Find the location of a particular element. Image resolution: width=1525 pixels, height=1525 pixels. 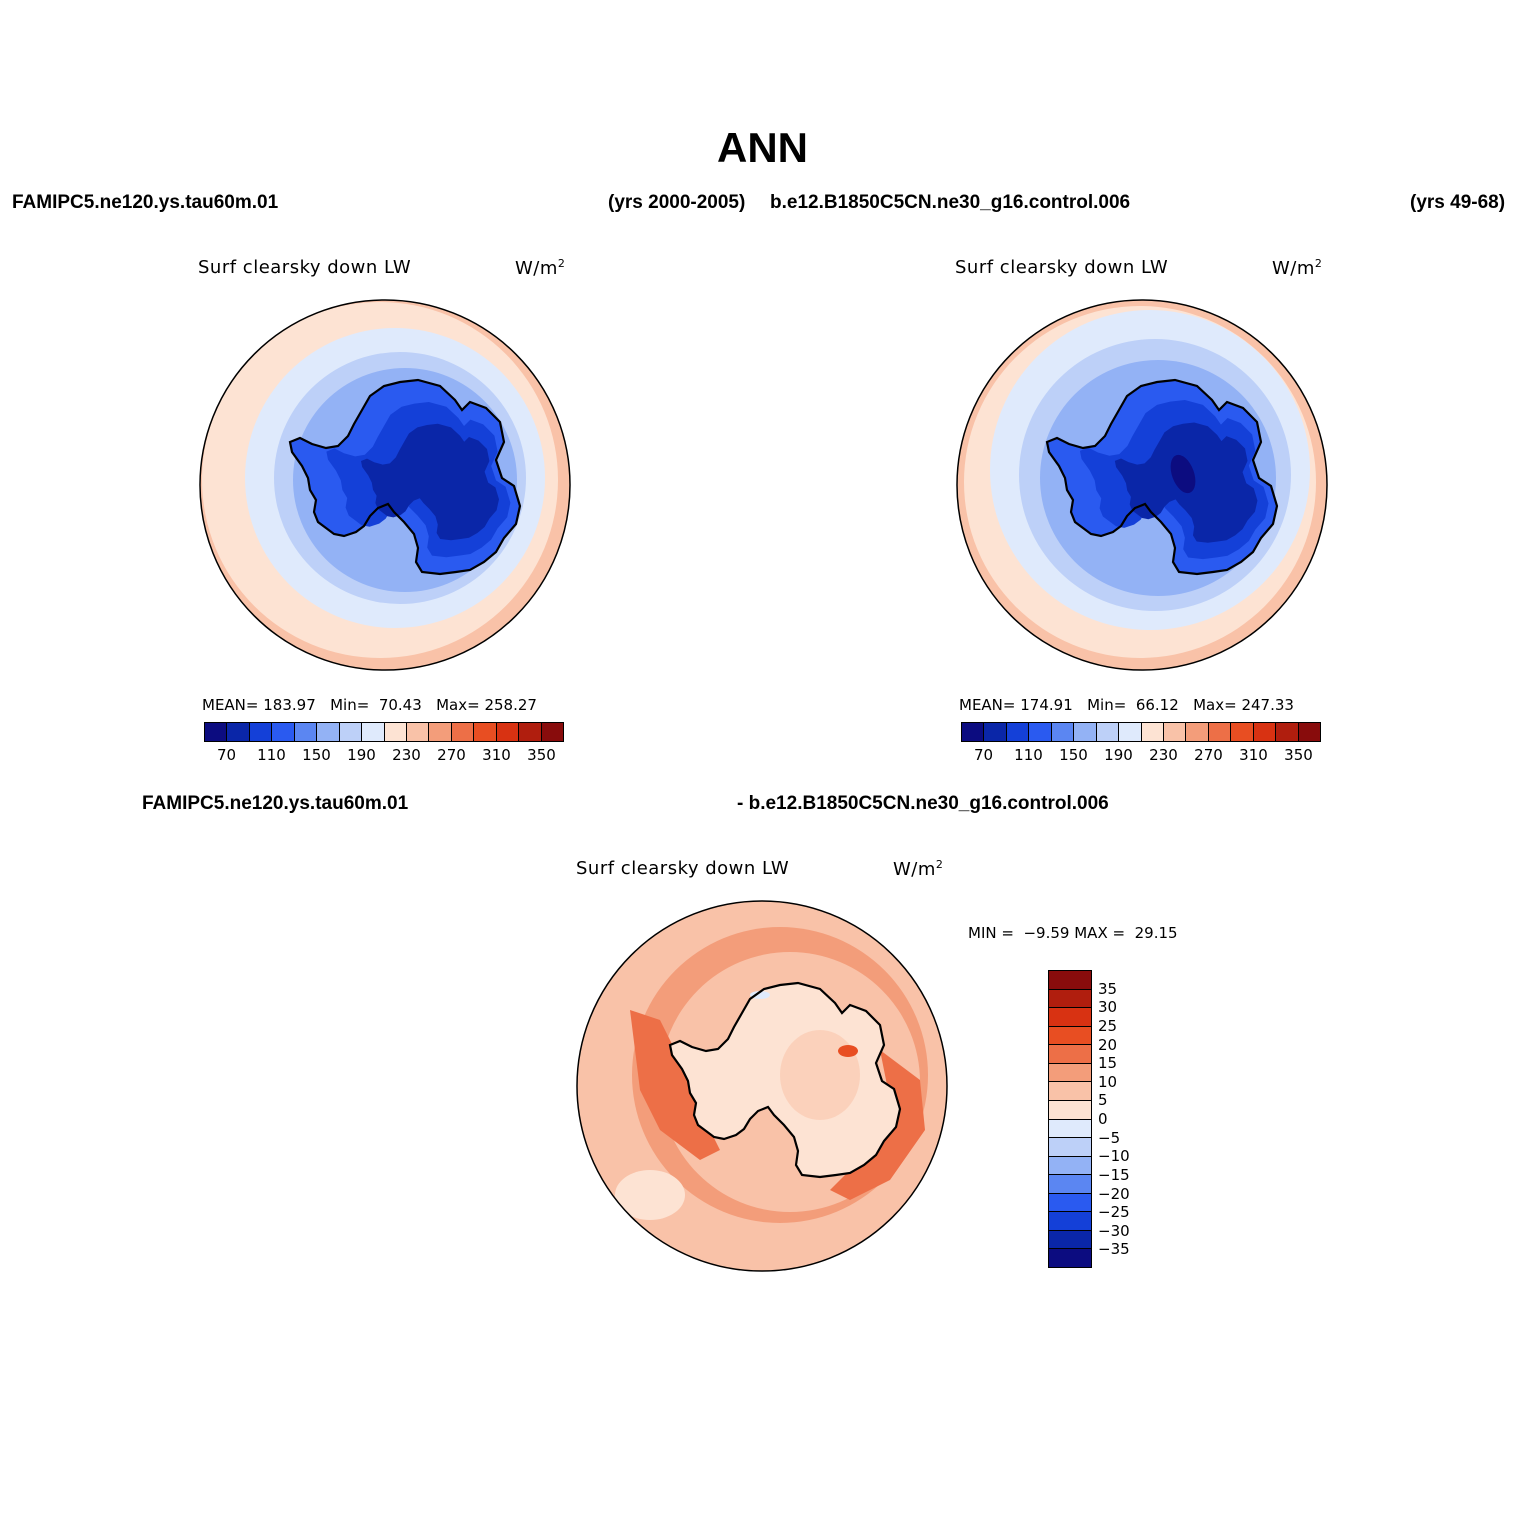

colorbar-tick-label: −15 is located at coordinates (1114, 1174).